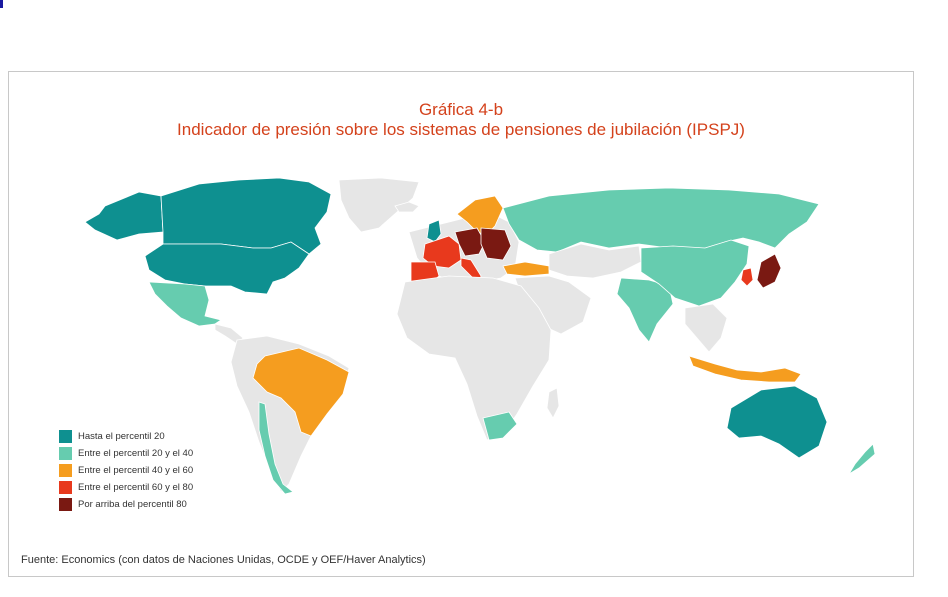  Describe the element at coordinates (434, 231) in the screenshot. I see `region-uk` at that location.